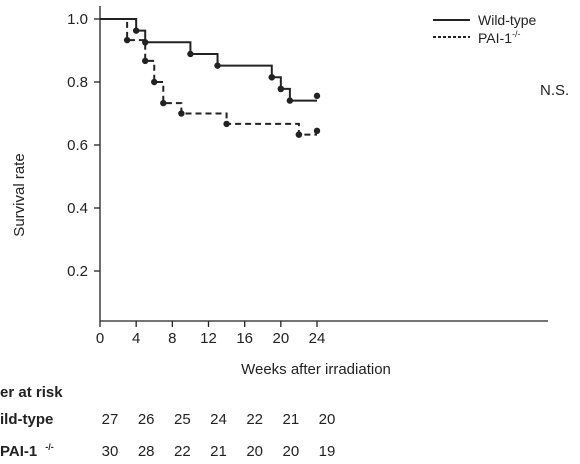 The height and width of the screenshot is (464, 580). I want to click on legend: Wild-type PAI-1-/-, so click(485, 29).